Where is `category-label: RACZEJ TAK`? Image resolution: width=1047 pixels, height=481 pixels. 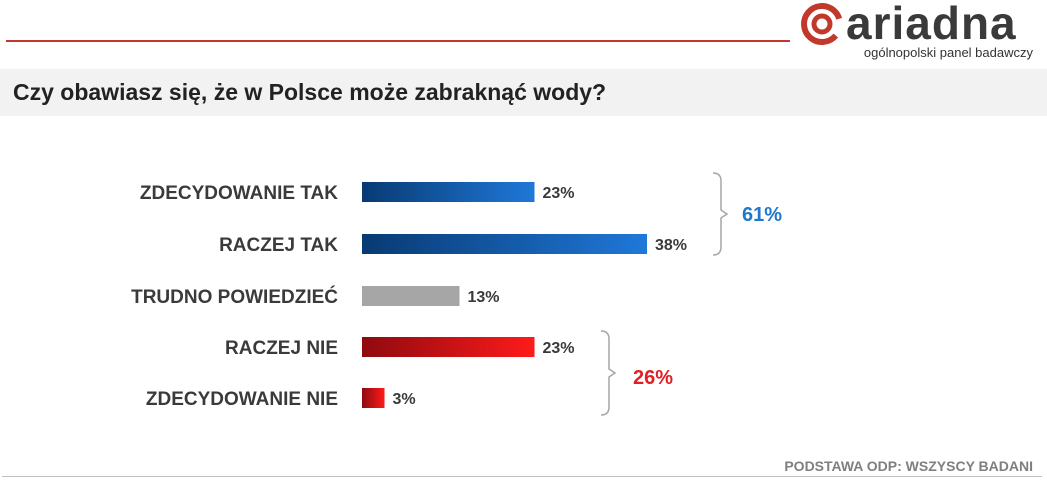
category-label: RACZEJ TAK is located at coordinates (278, 245).